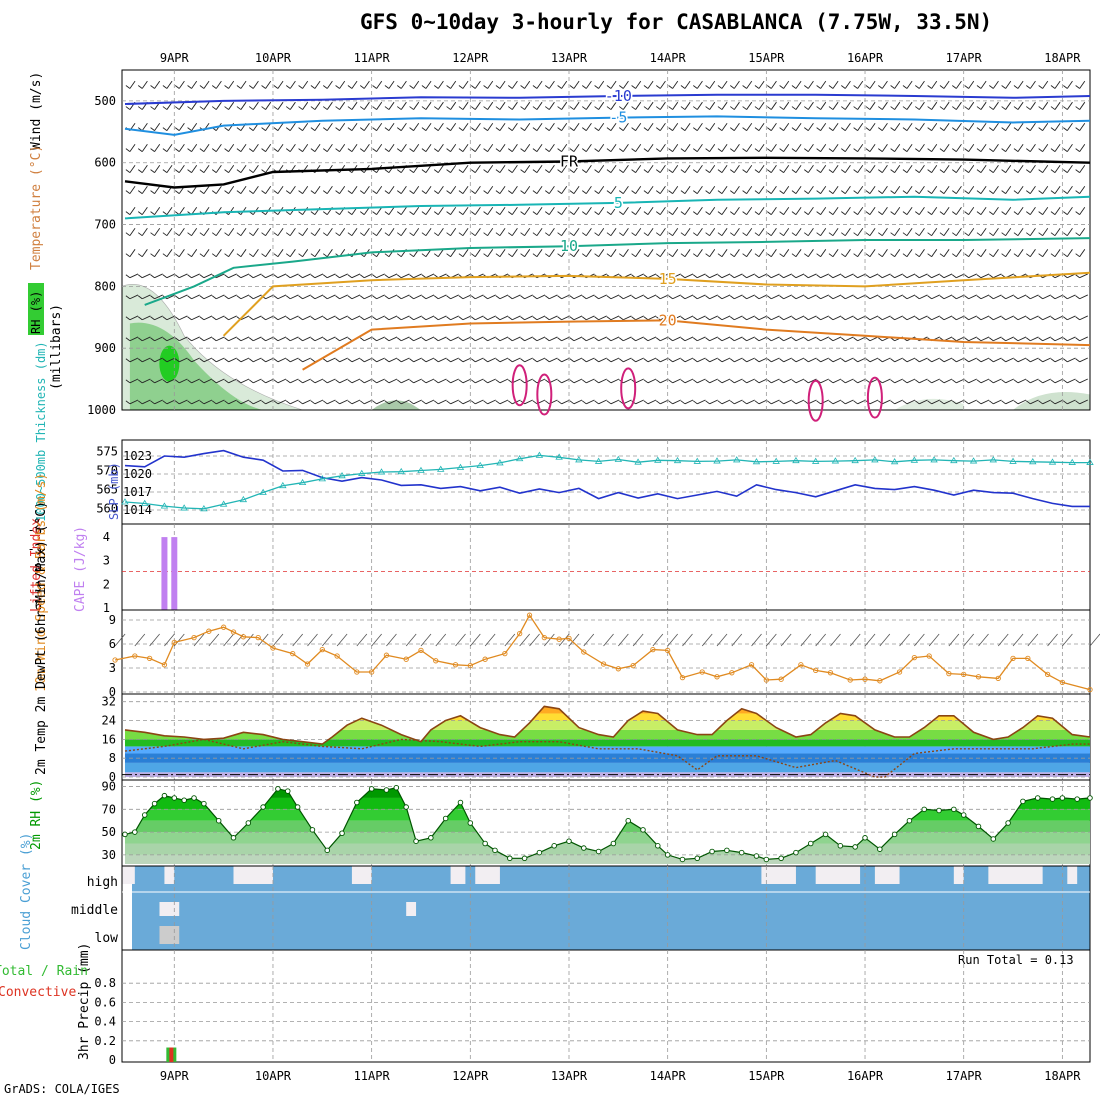 This screenshot has width=1100, height=1100. What do you see at coordinates (154, 803) in the screenshot?
I see `rh-point` at bounding box center [154, 803].